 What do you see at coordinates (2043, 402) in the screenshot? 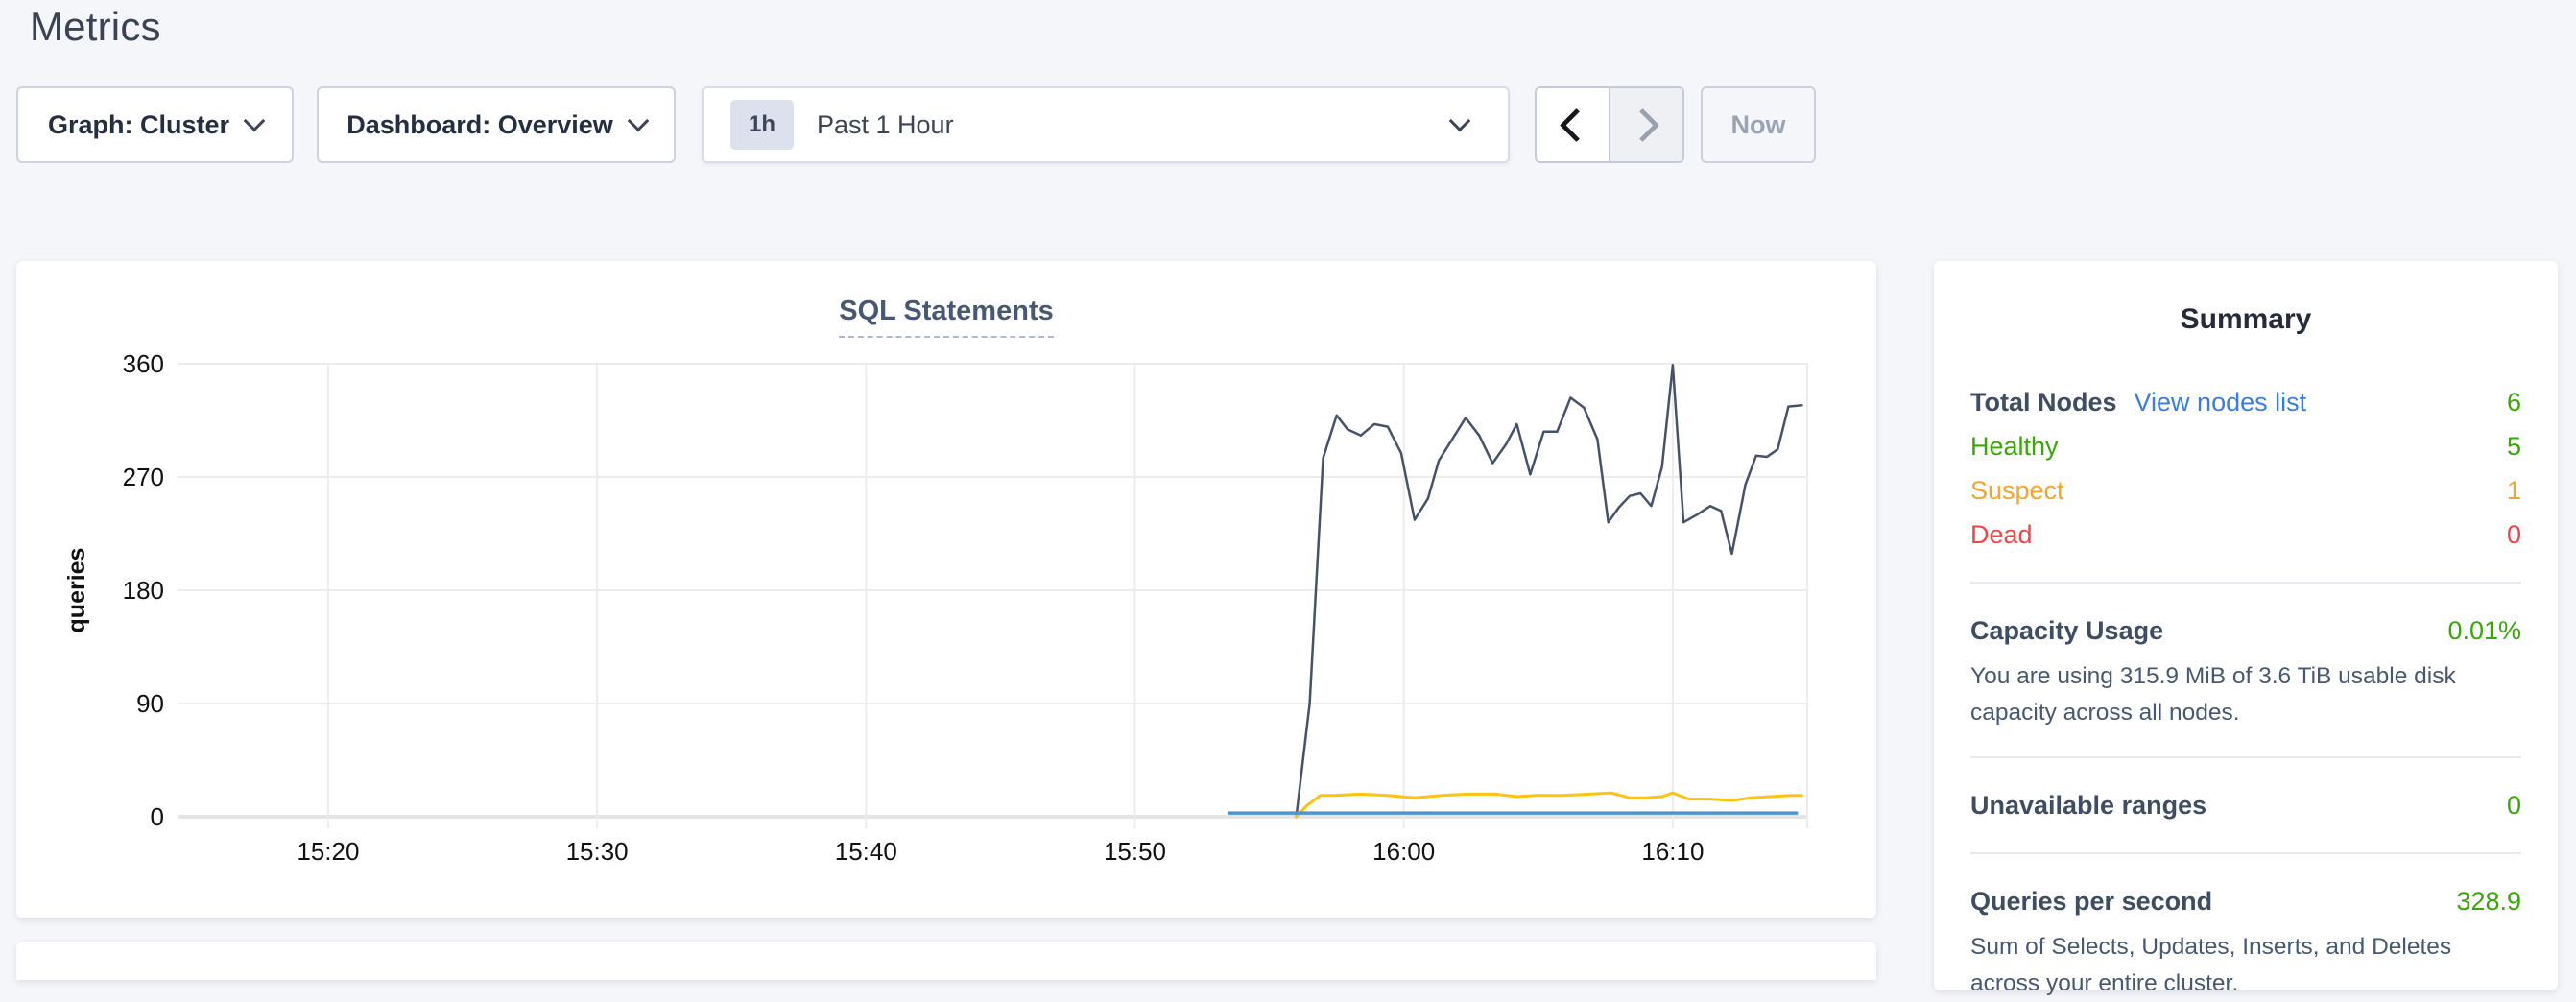
I see `total-nodes-label: Total Nodes` at bounding box center [2043, 402].